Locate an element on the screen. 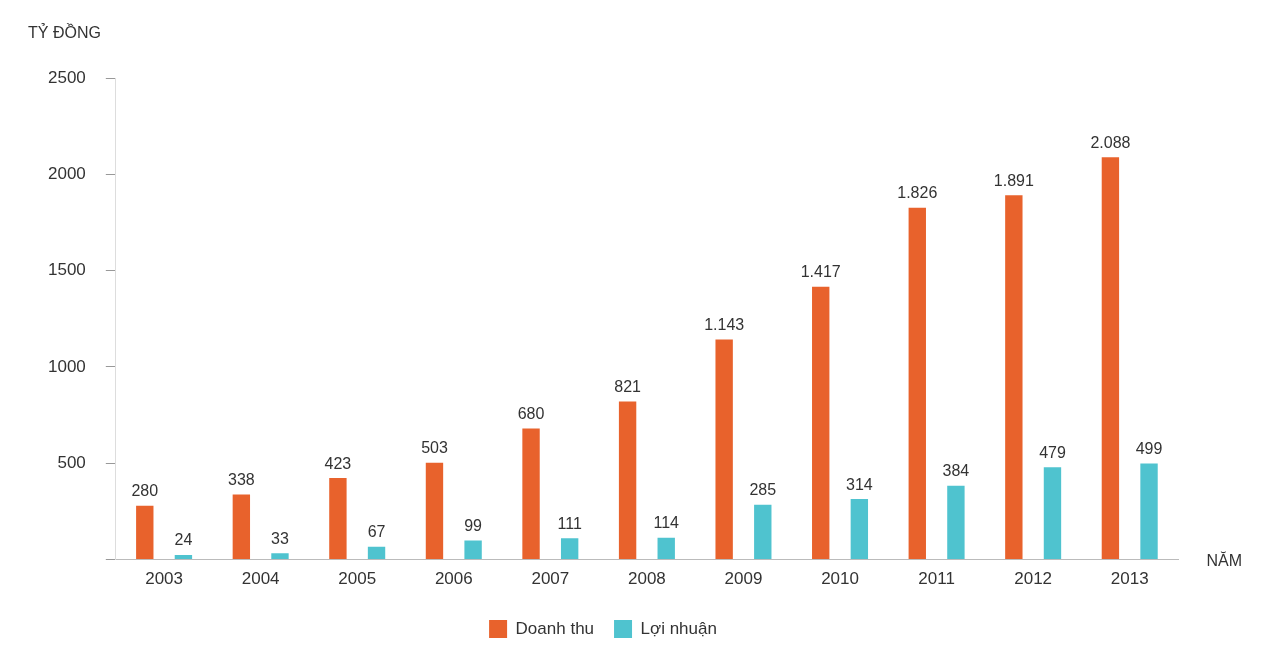  y-tick-label: 2000 is located at coordinates (66, 174).